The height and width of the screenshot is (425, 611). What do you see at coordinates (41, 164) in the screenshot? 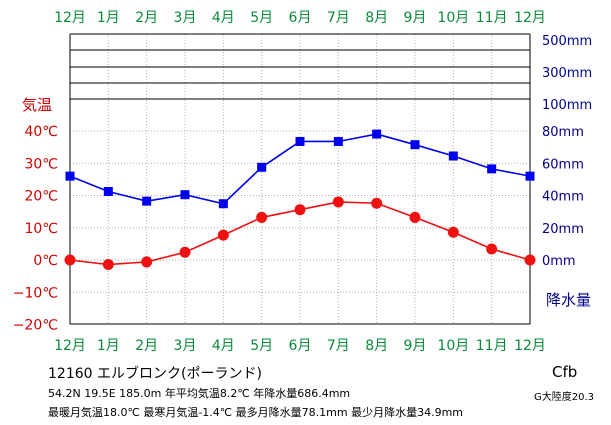
I see `left-tick-label: 30℃` at bounding box center [41, 164].